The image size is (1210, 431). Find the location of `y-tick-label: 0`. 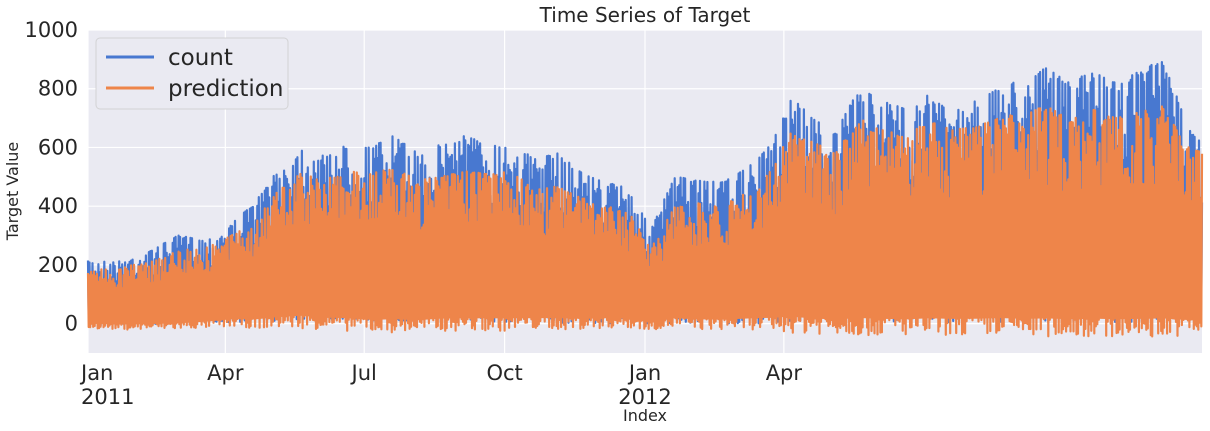

y-tick-label: 0 is located at coordinates (71, 324).